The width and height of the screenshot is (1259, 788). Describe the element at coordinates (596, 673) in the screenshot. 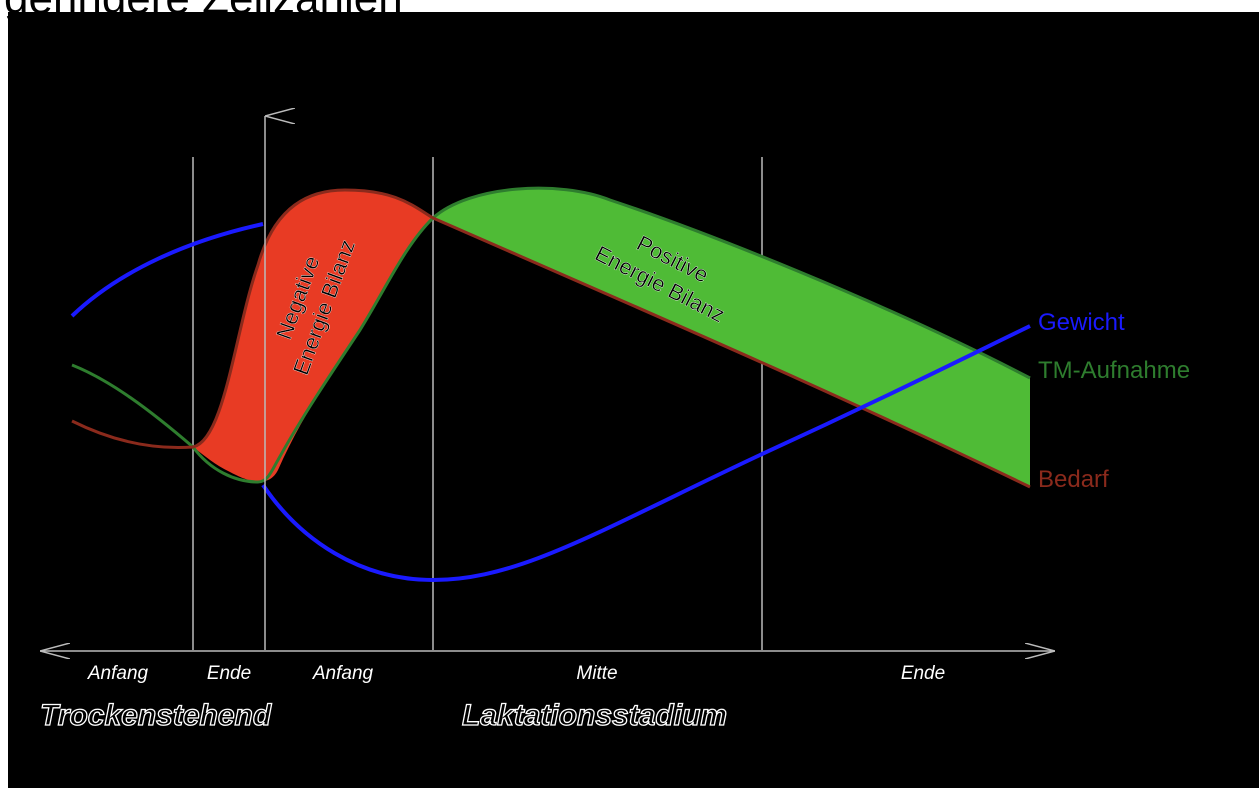

I see `stage-lactation-mid: Mitte` at that location.